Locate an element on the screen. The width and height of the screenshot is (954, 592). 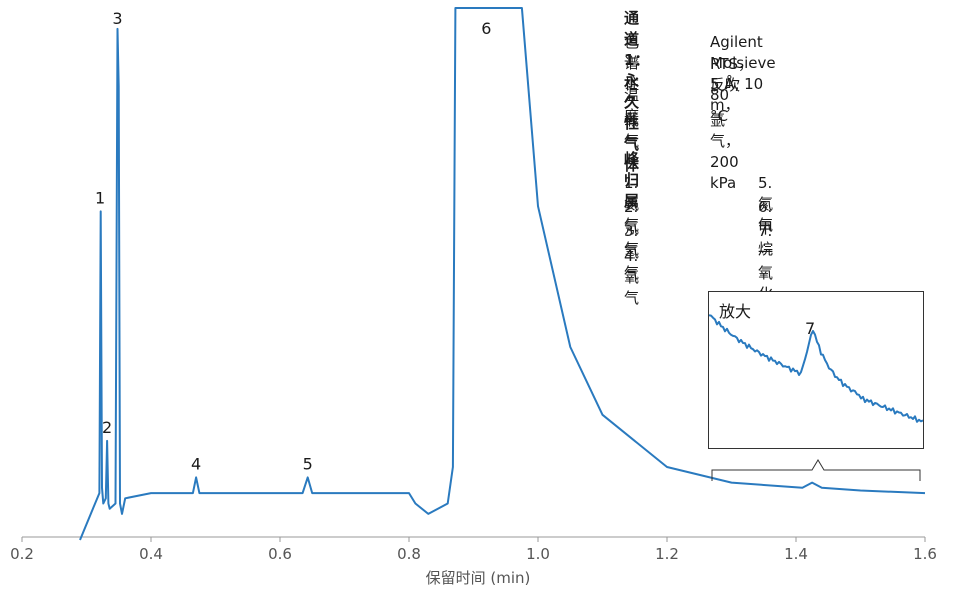
x-tick-label: 0.4 is located at coordinates (151, 554).